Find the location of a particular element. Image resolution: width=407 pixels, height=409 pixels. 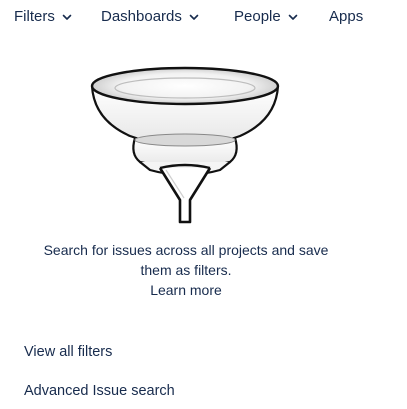

view-all-filters-link: View all filters is located at coordinates (68, 352).